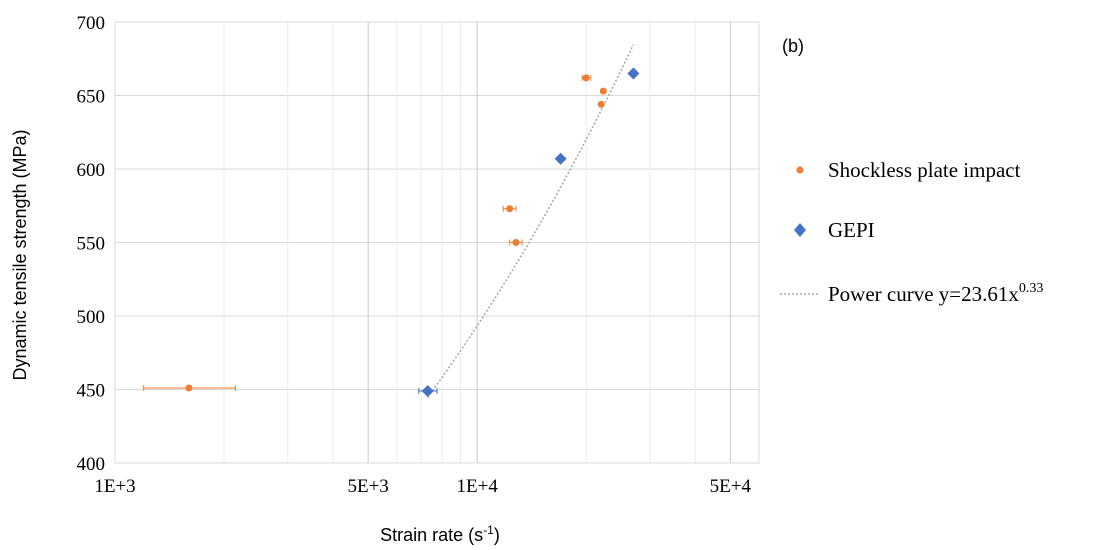 The height and width of the screenshot is (550, 1107). What do you see at coordinates (800, 170) in the screenshot?
I see `legend-marker-shockless` at bounding box center [800, 170].